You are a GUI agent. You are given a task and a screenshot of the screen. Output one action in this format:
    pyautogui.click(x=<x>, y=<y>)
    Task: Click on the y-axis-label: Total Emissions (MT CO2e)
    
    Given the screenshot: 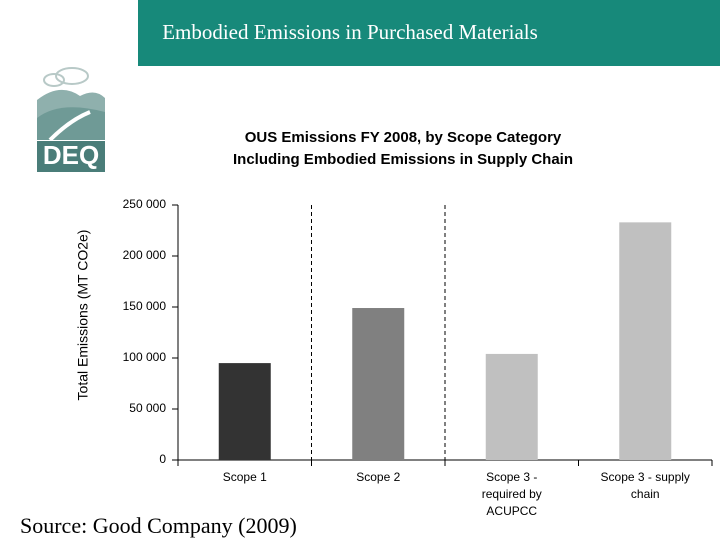 What is the action you would take?
    pyautogui.click(x=83, y=315)
    